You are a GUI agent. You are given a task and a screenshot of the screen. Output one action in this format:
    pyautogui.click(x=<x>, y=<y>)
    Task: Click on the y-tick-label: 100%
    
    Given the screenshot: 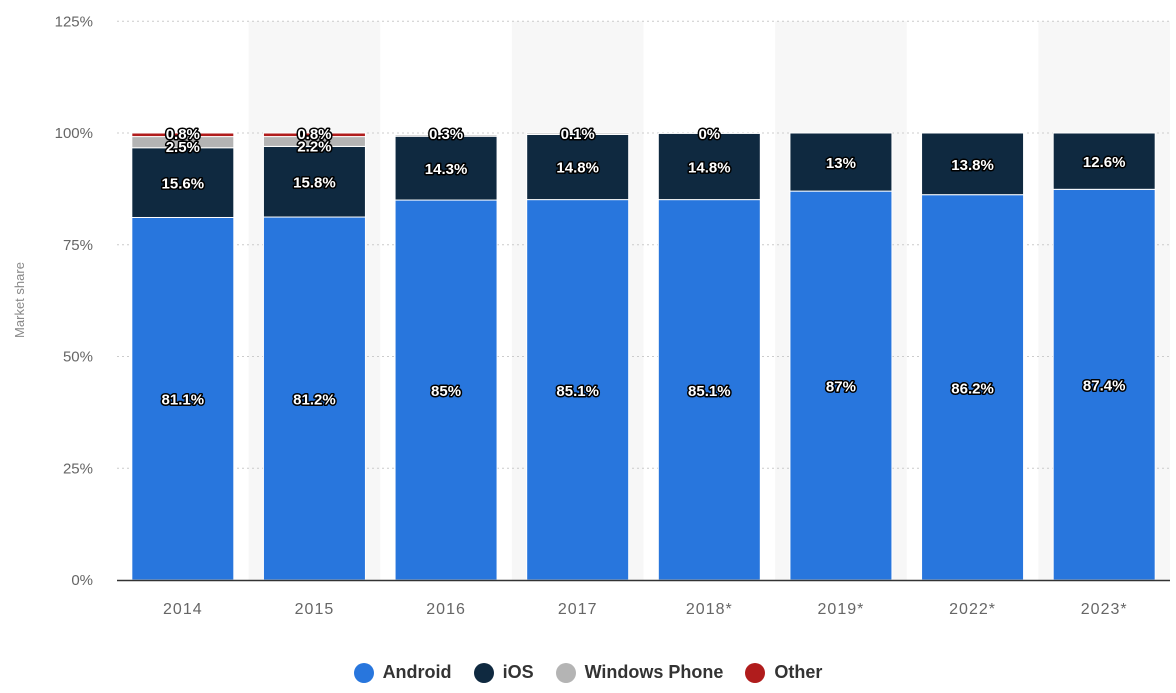 What is the action you would take?
    pyautogui.click(x=74, y=133)
    